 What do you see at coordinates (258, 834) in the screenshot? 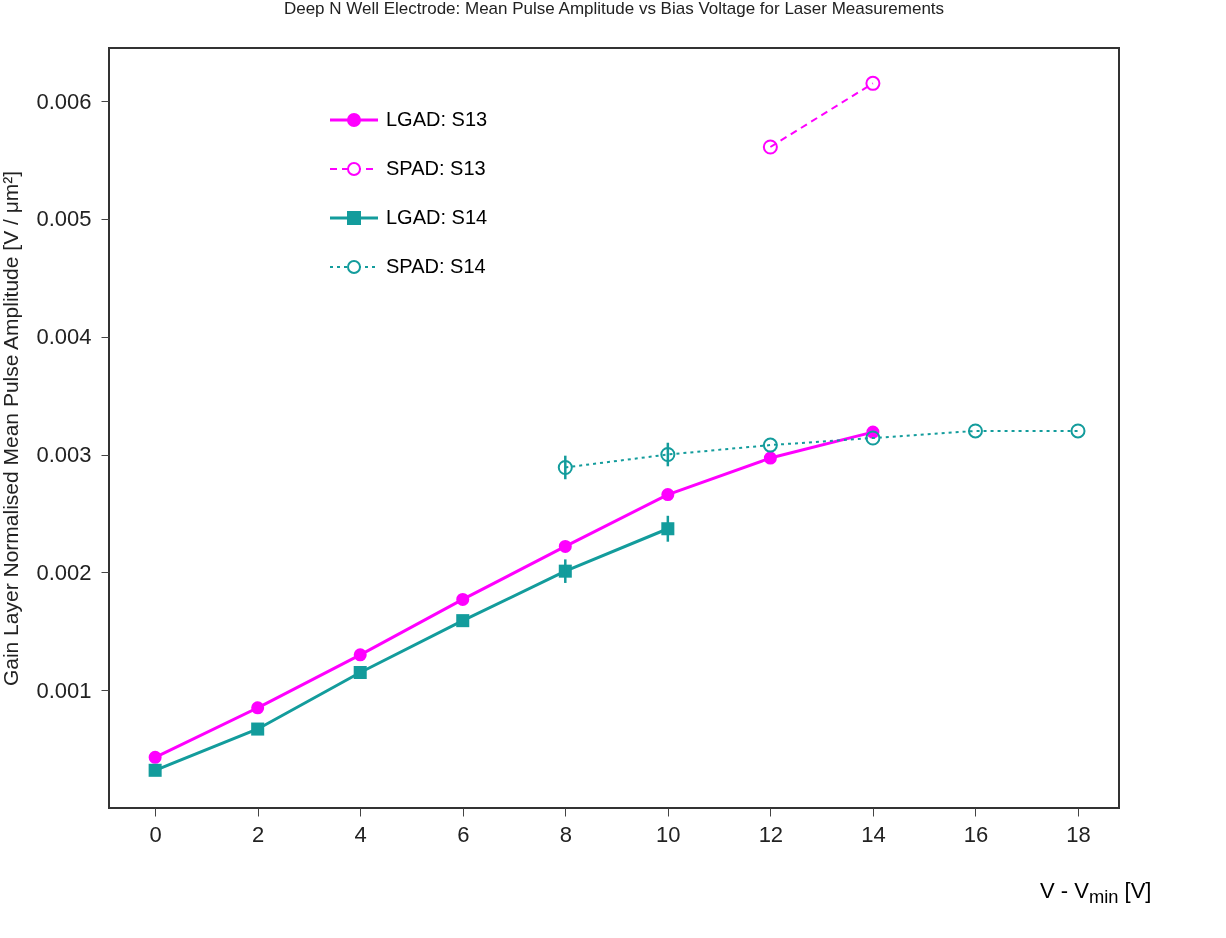
I see `x-tick-label: 2` at bounding box center [258, 834].